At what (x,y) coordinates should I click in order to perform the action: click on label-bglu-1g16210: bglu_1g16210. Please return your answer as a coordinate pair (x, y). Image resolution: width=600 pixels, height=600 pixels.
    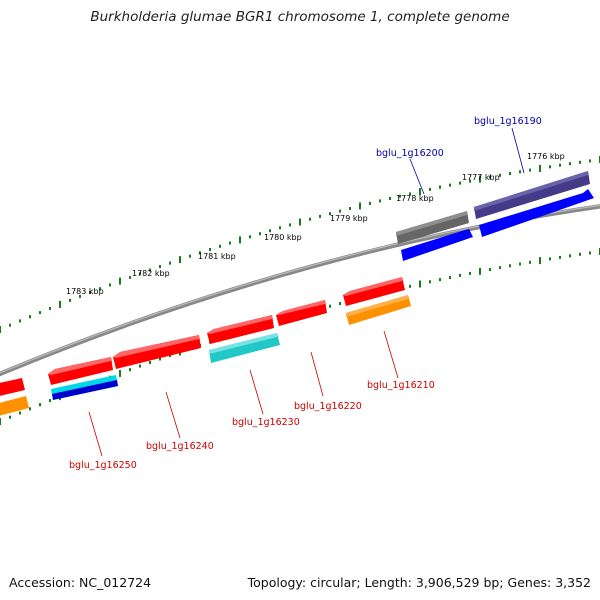
    Looking at the image, I should click on (401, 385).